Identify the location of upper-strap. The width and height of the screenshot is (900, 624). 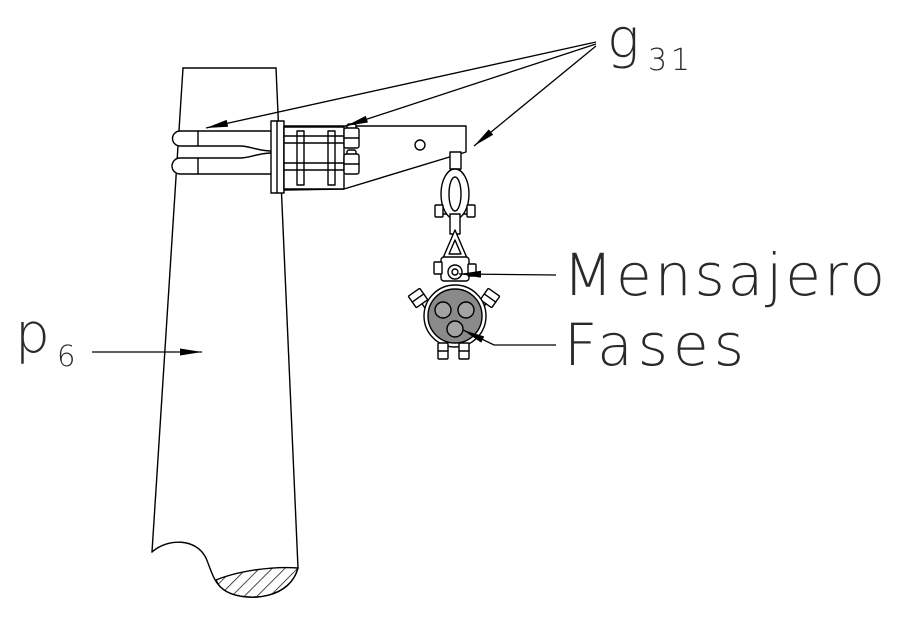
(222, 141).